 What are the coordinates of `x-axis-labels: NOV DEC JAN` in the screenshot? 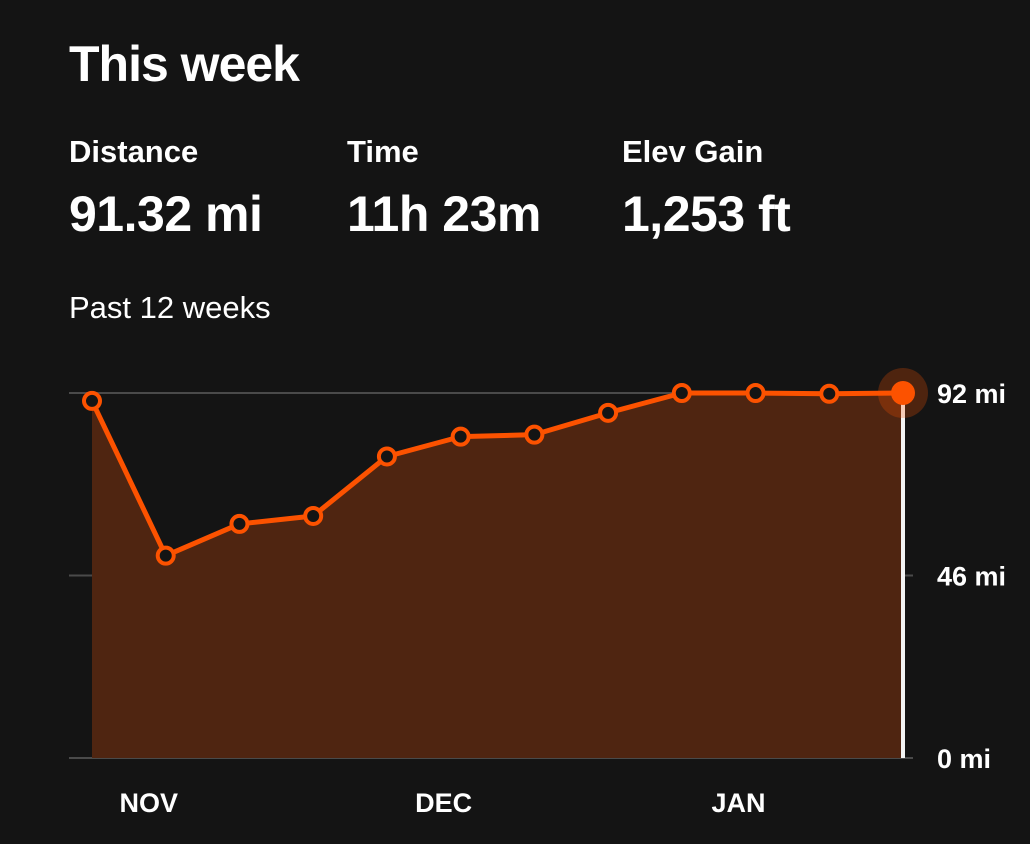 It's located at (442, 803).